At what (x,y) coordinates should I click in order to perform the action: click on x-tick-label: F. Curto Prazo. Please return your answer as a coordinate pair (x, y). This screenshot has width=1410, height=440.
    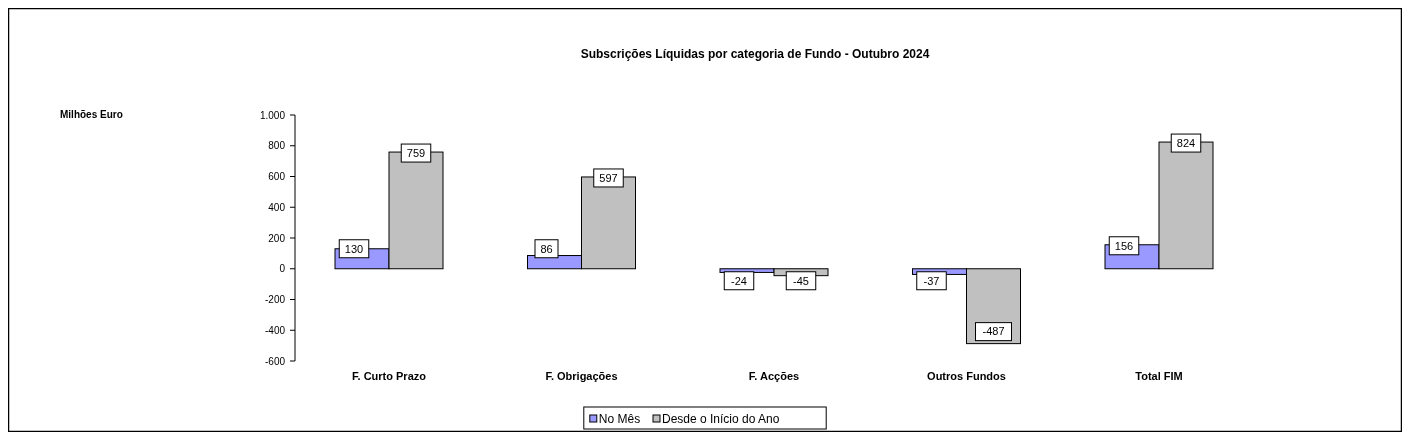
    Looking at the image, I should click on (389, 376).